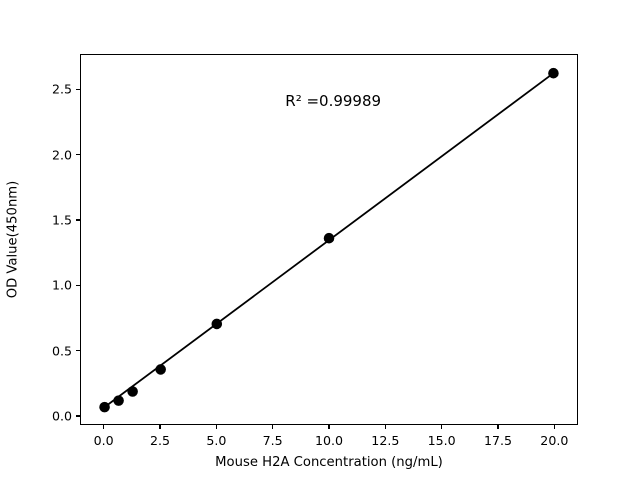  I want to click on r-squared-annotation: R² =0.99989, so click(333, 101).